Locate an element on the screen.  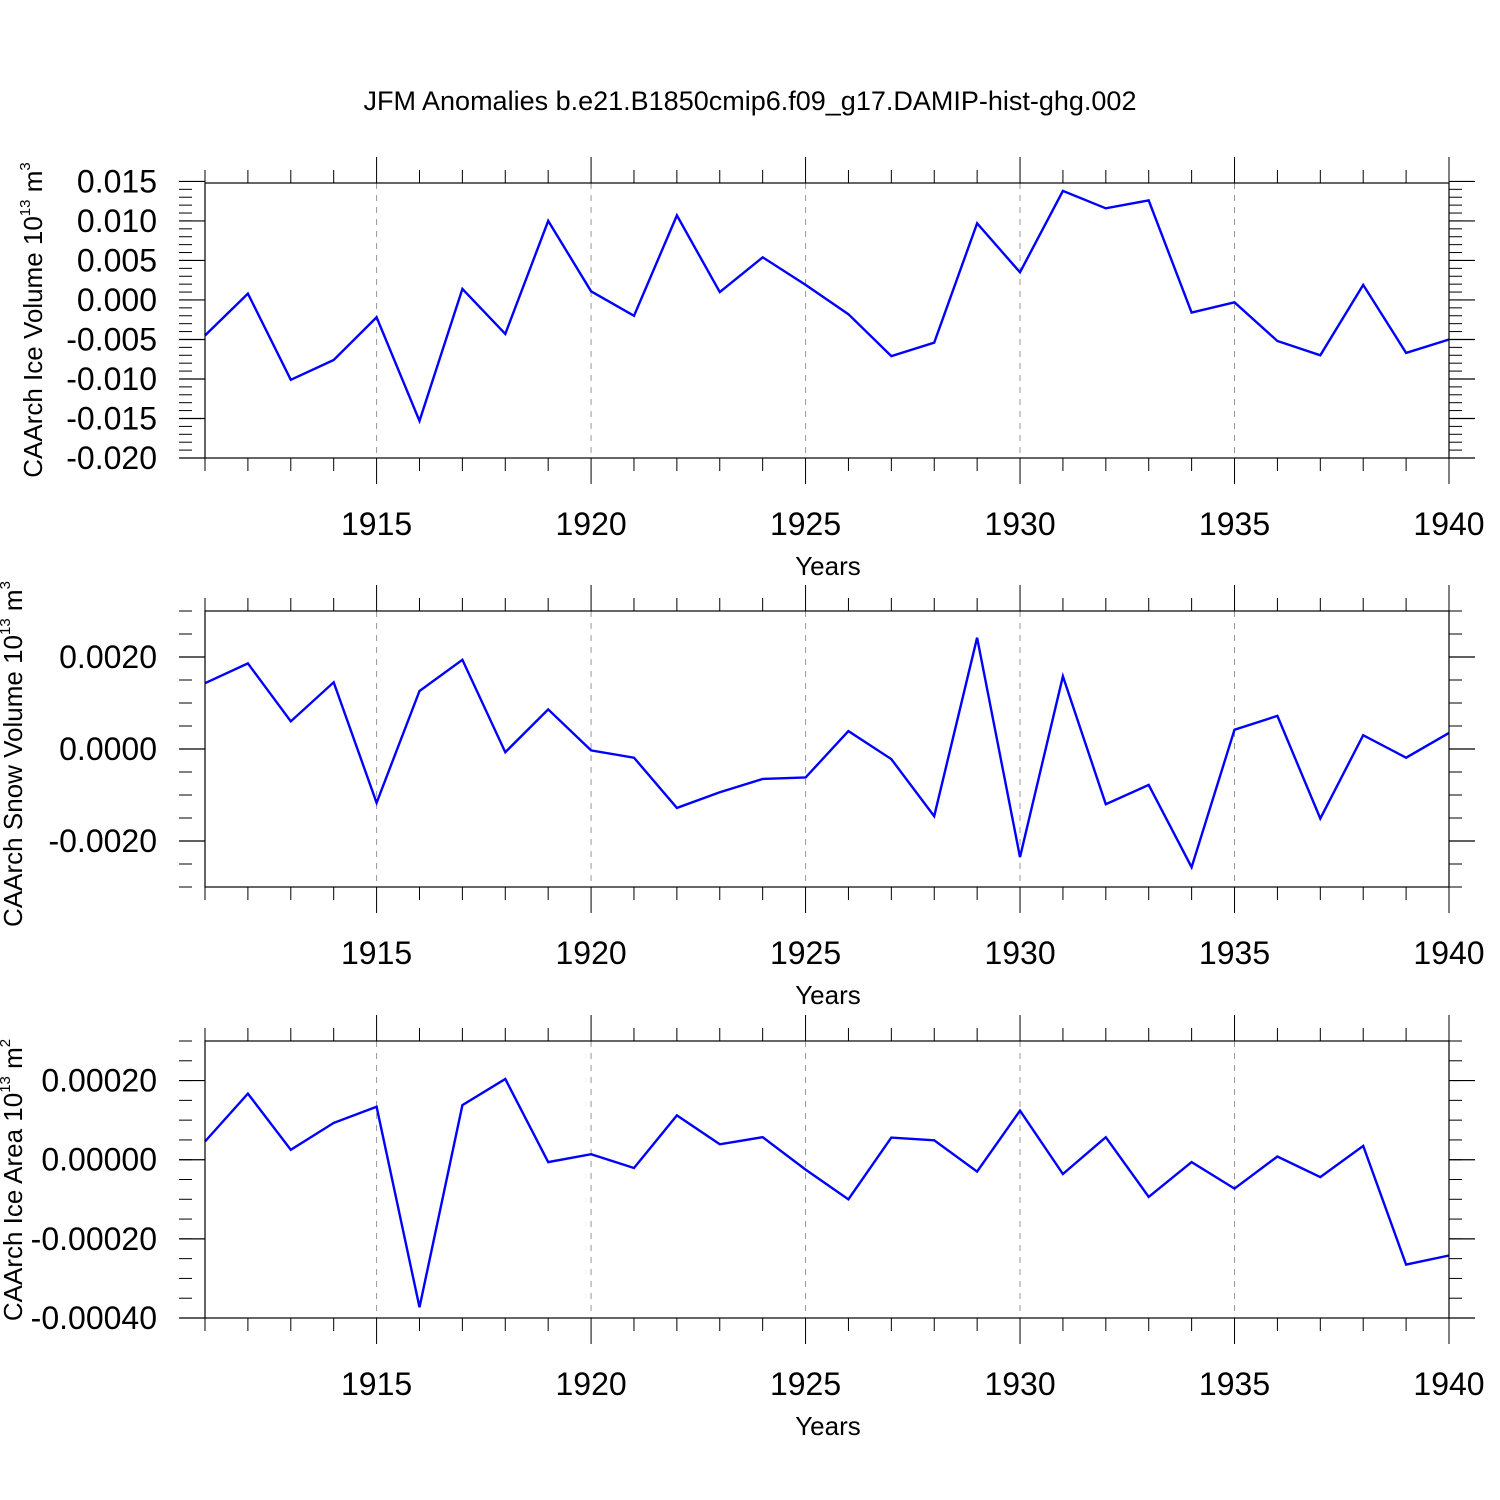
y-tick-label: -0.015 is located at coordinates (111, 418).